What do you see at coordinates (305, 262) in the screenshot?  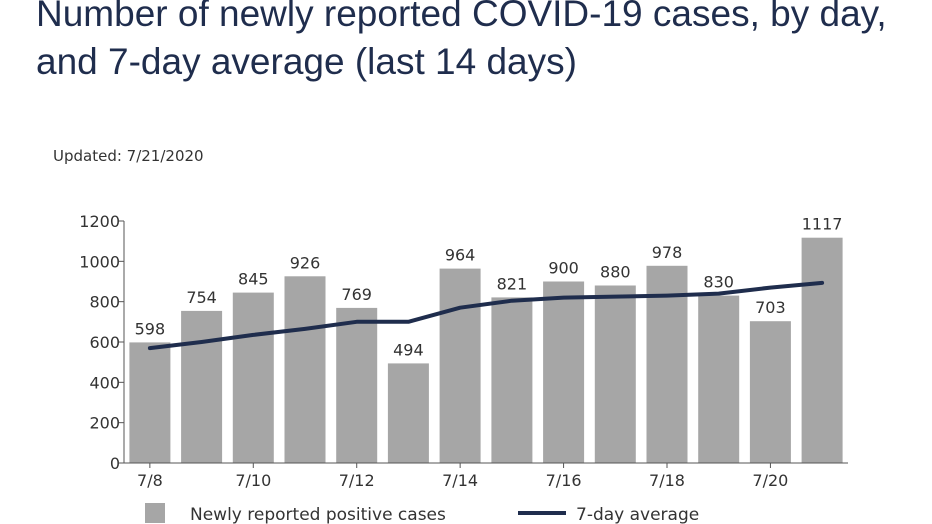 I see `data-label: 926` at bounding box center [305, 262].